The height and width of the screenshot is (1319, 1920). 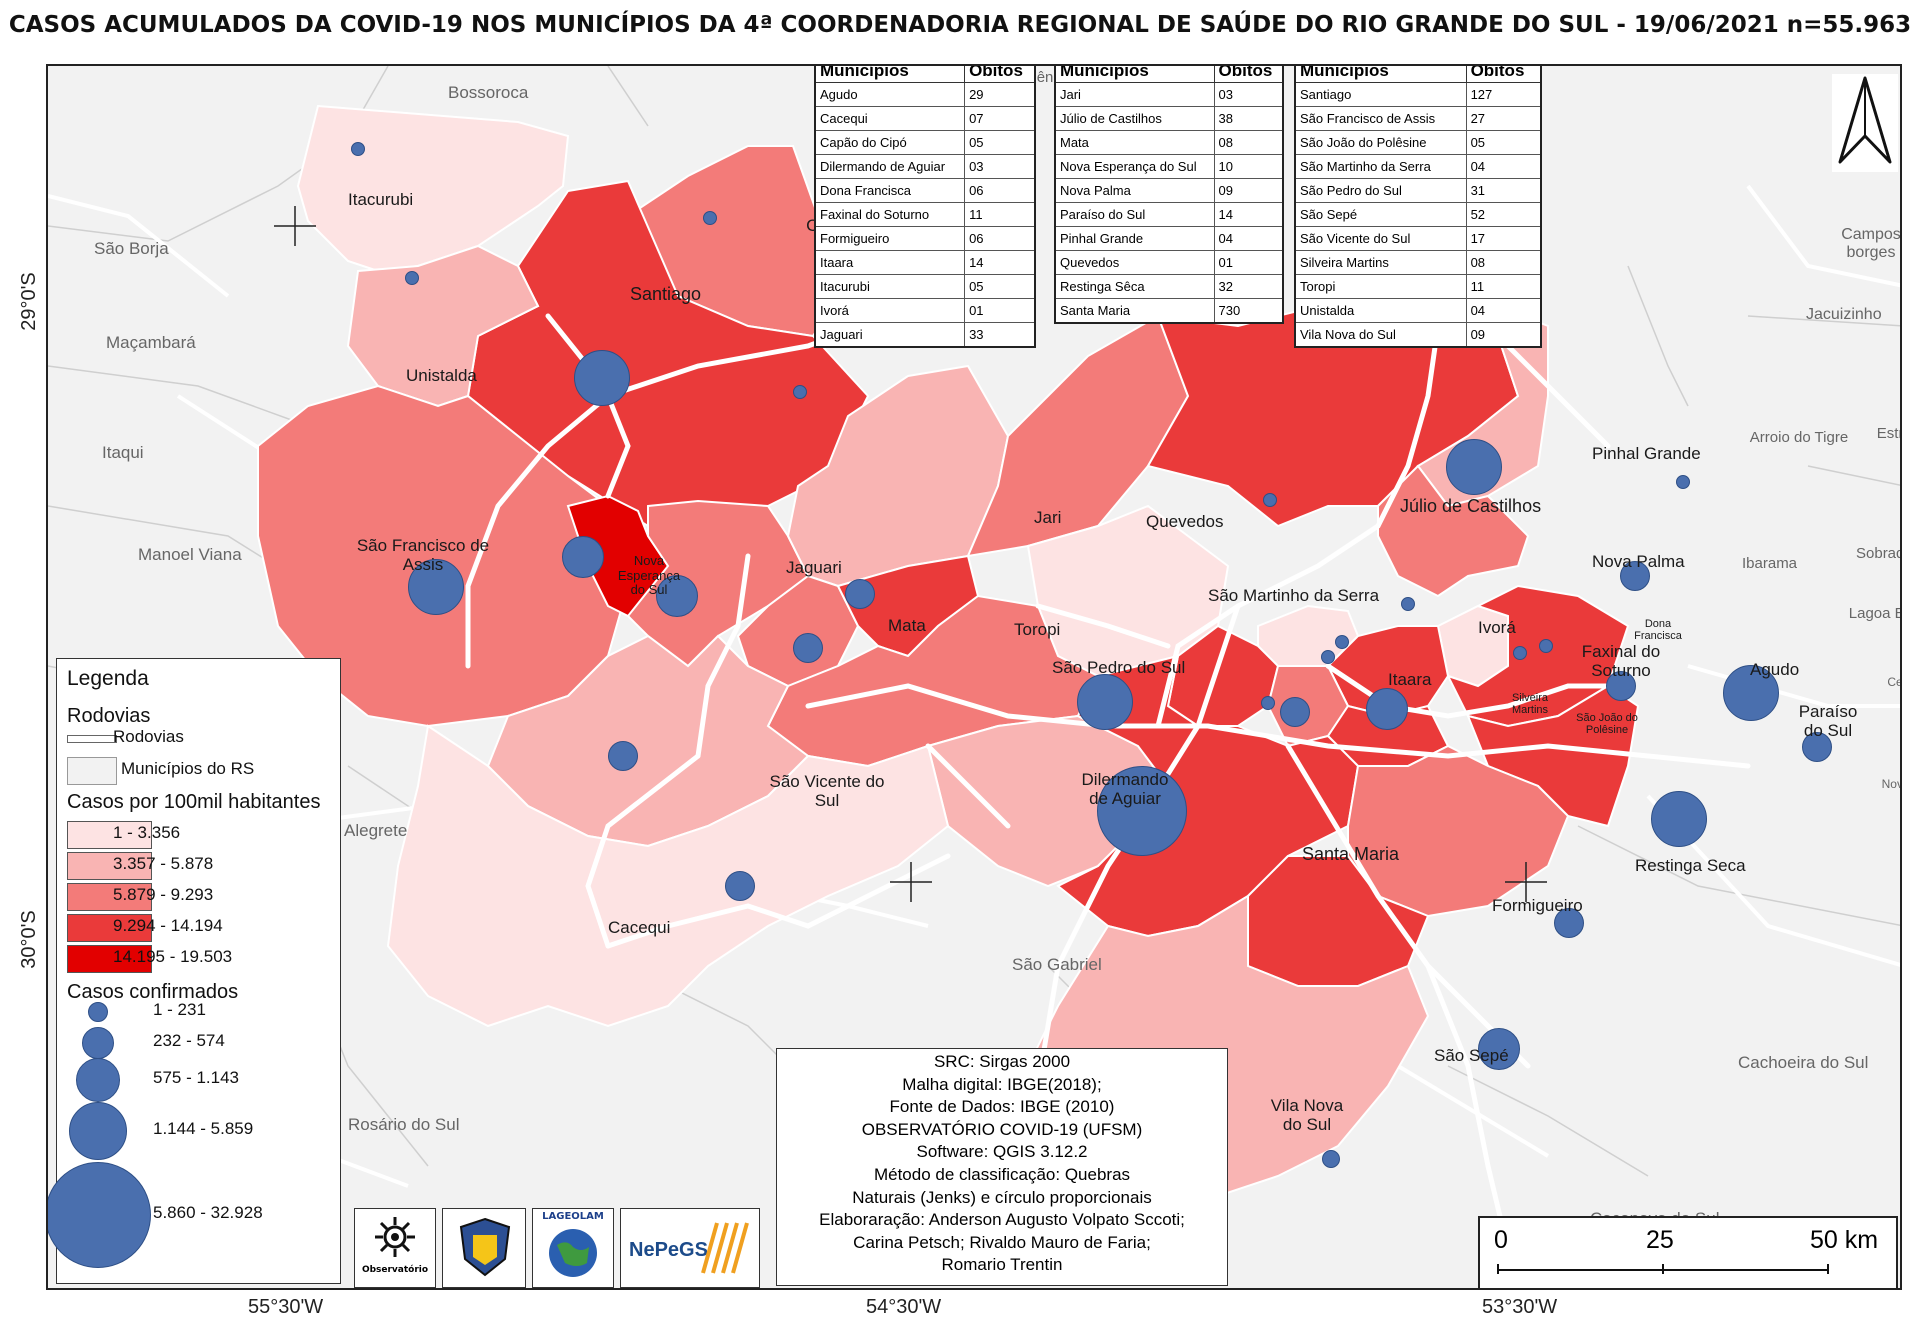 I want to click on deaths-cell: 127, so click(x=1503, y=94).